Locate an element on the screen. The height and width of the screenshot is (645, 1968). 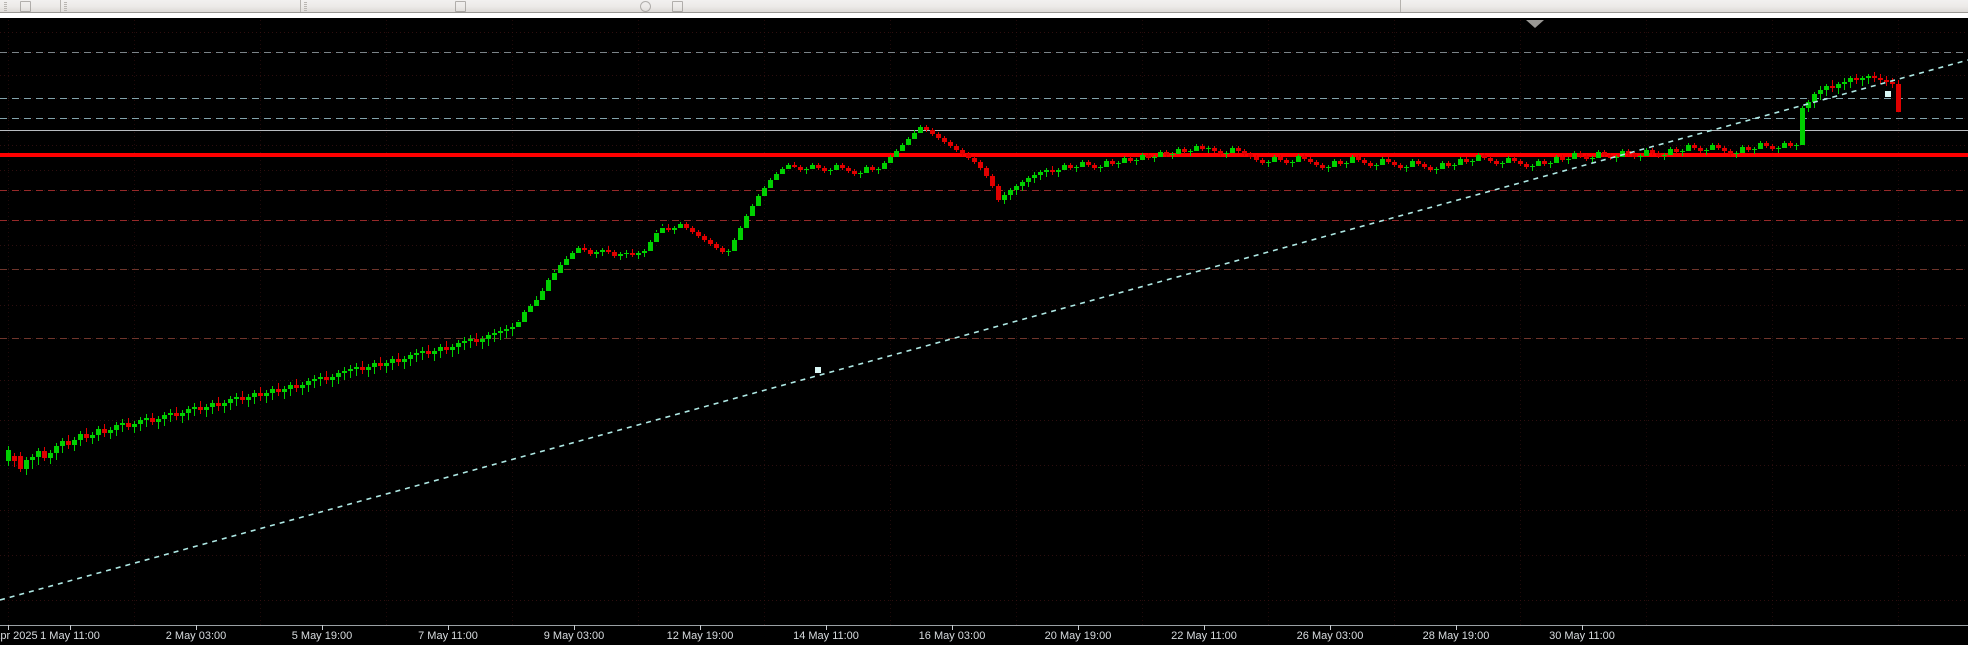
time-axis-label: 22 May 11:00 is located at coordinates (1204, 636).